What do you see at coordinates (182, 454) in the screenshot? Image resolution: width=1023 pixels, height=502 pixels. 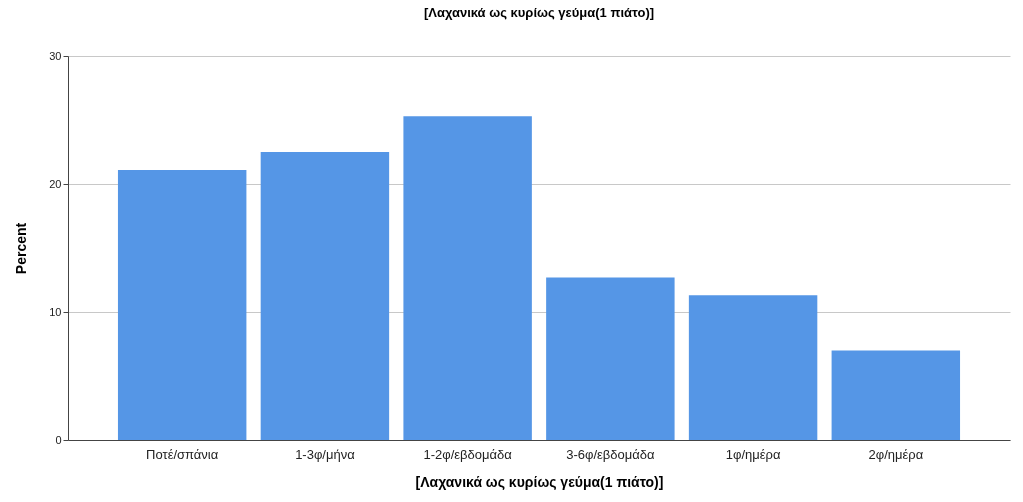 I see `x-tick-label: Ποτέ/σπάνια` at bounding box center [182, 454].